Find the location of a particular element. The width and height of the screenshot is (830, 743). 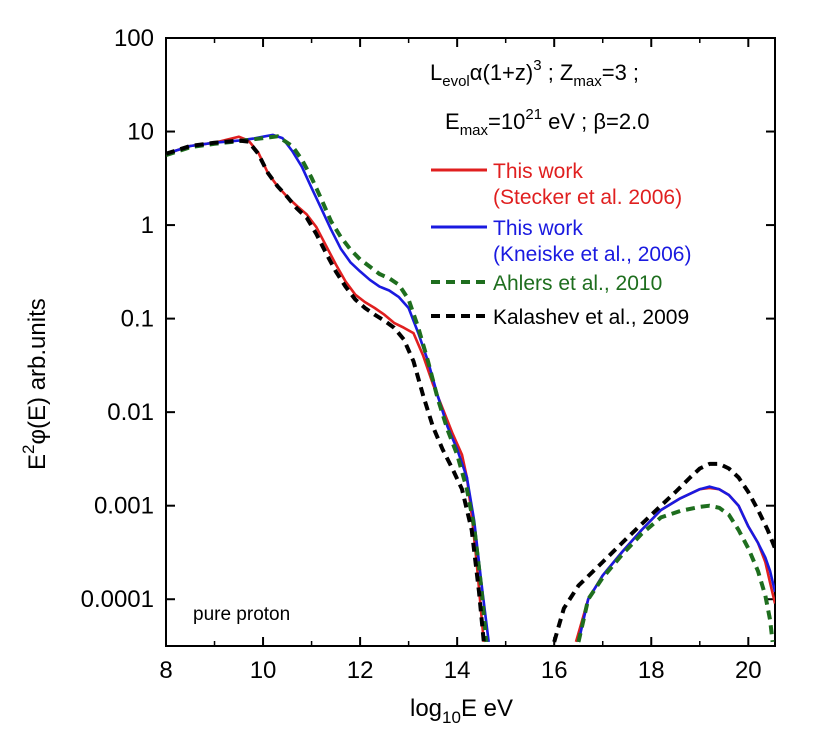

y-tick-label: 0.01 is located at coordinates (130, 412).